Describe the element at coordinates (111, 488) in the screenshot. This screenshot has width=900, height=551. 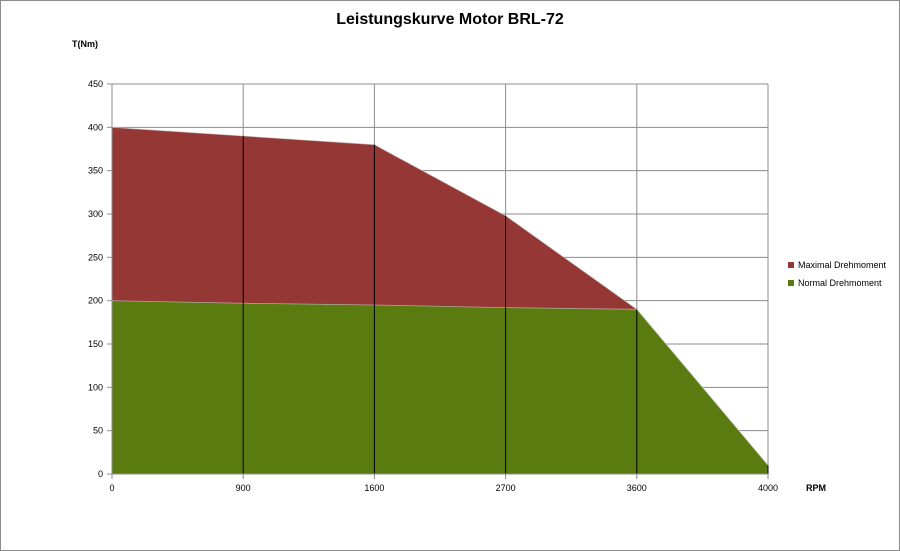
I see `x-tick-label-0: 0` at that location.